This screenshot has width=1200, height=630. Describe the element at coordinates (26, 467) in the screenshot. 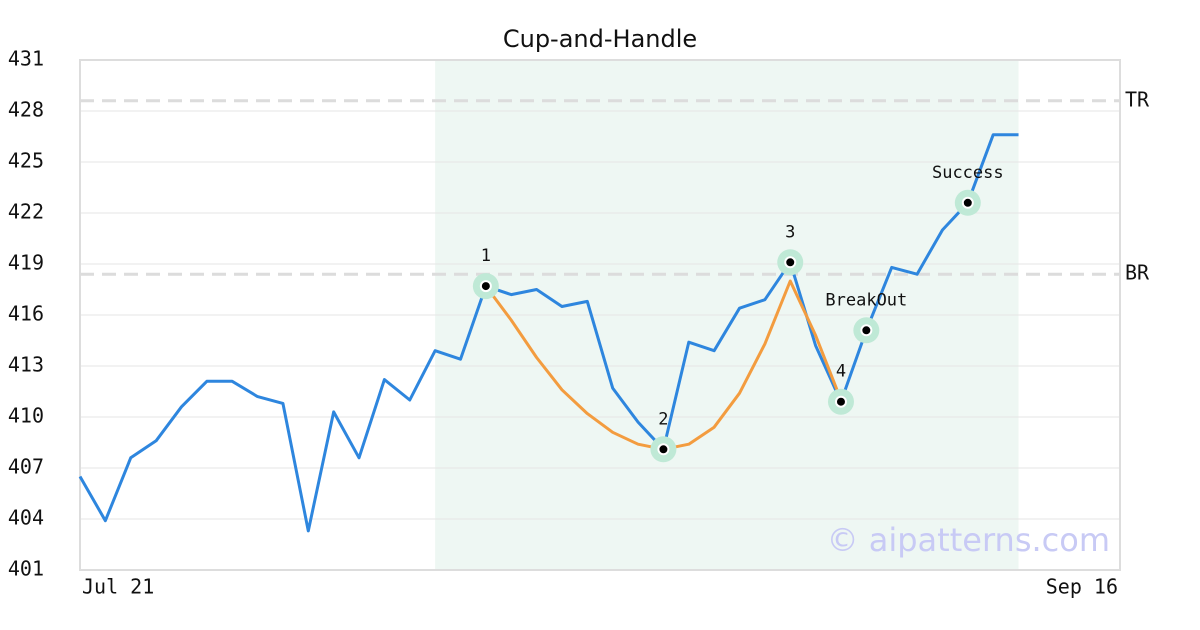

I see `y-tick-label: 407` at that location.